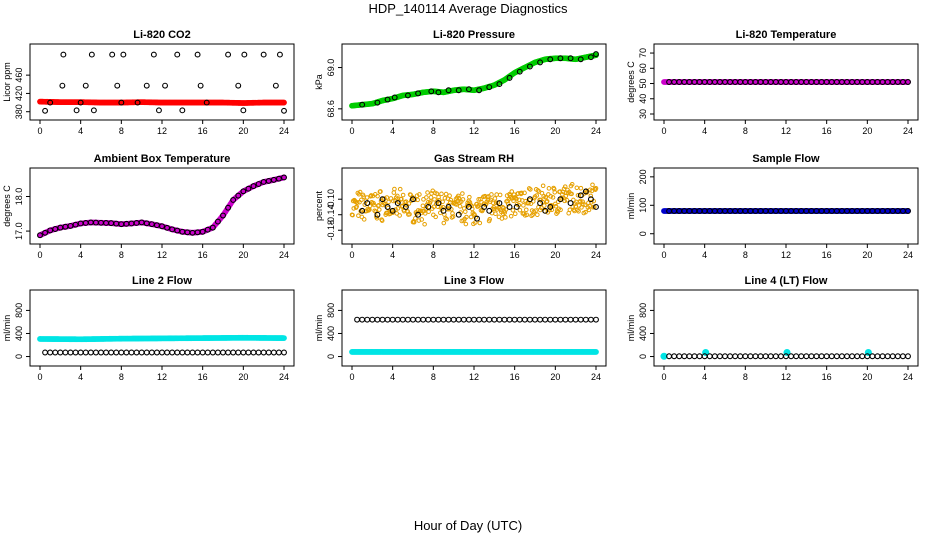 Image resolution: width=936 pixels, height=540 pixels. I want to click on x-axis-title: Hour of Day (UTC), so click(468, 525).